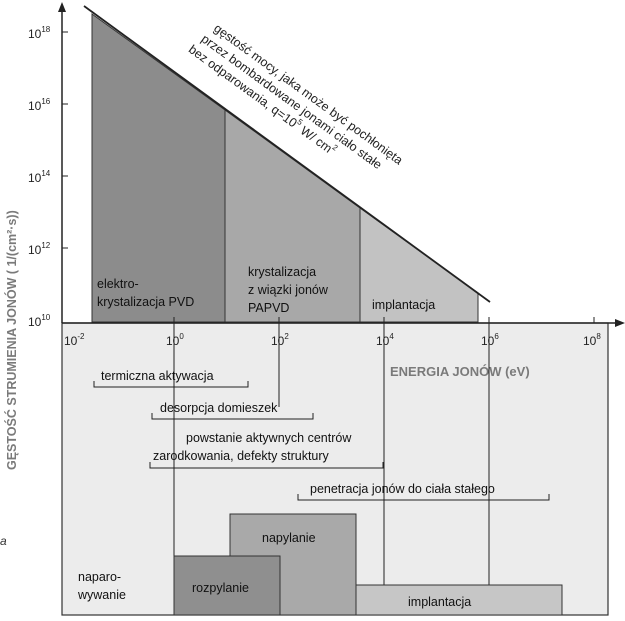 The height and width of the screenshot is (621, 625). I want to click on process-penetracja: penetracja jonów do ciała stałego, so click(402, 489).